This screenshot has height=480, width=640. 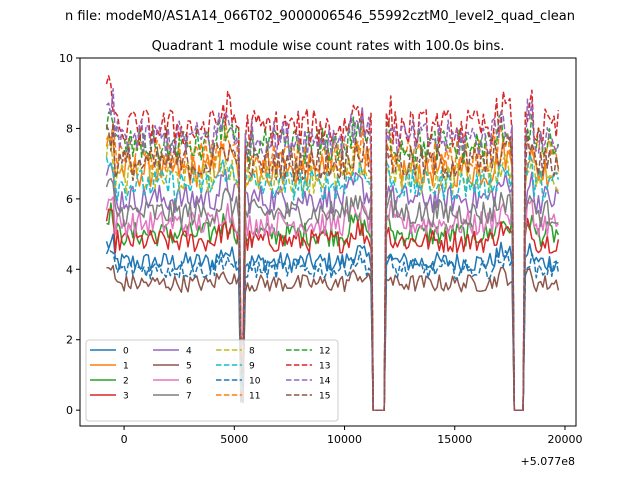 I want to click on y-tick-label: 10, so click(x=66, y=58).